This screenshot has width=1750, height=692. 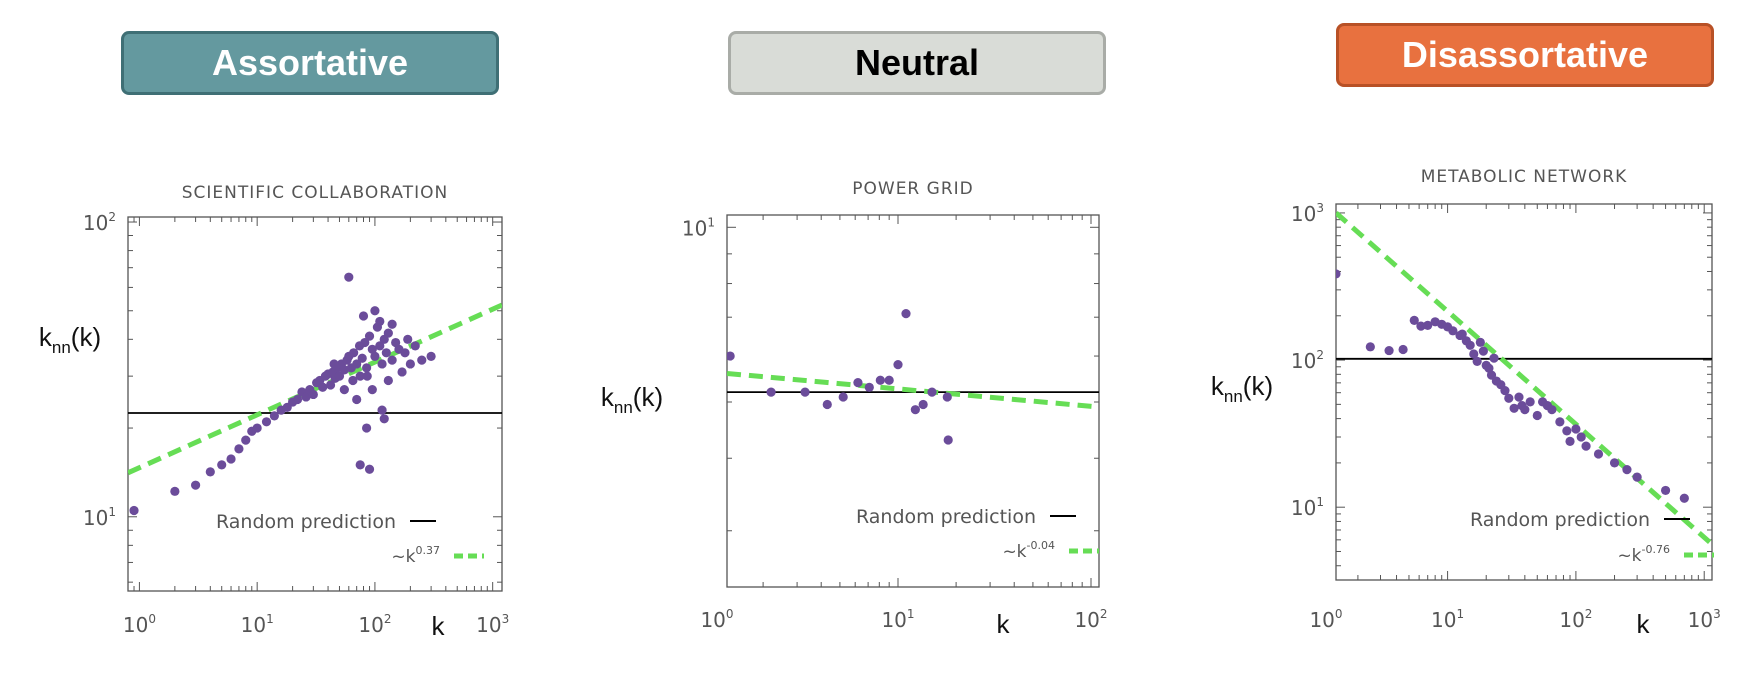 What do you see at coordinates (1307, 213) in the screenshot?
I see `y-tick-label: 103` at bounding box center [1307, 213].